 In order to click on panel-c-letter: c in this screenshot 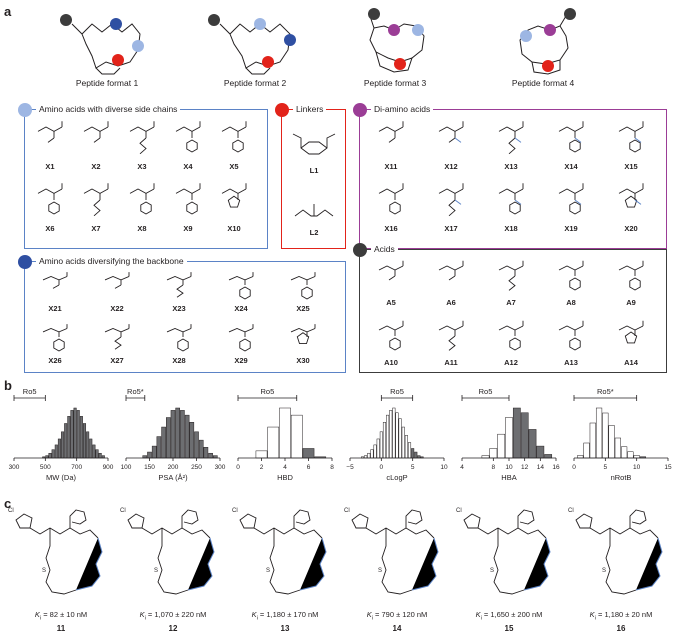, I will do `click(8, 503)`.